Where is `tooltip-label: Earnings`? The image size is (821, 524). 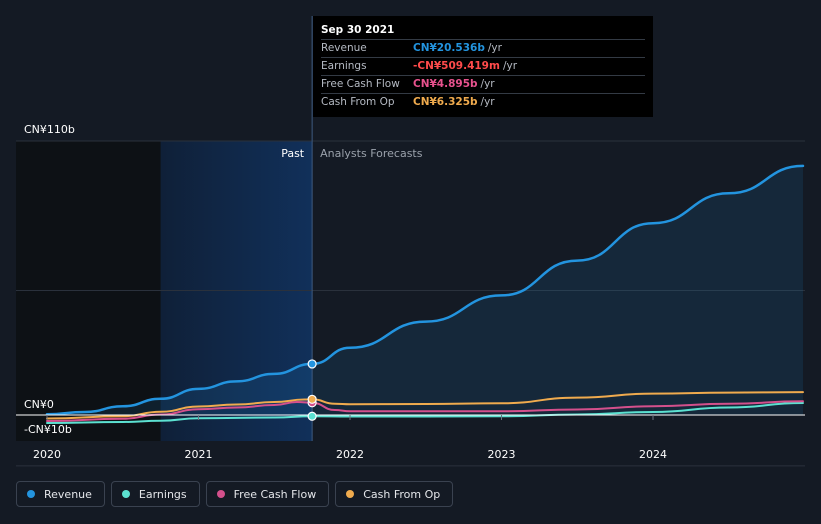
tooltip-label: Earnings is located at coordinates (344, 66).